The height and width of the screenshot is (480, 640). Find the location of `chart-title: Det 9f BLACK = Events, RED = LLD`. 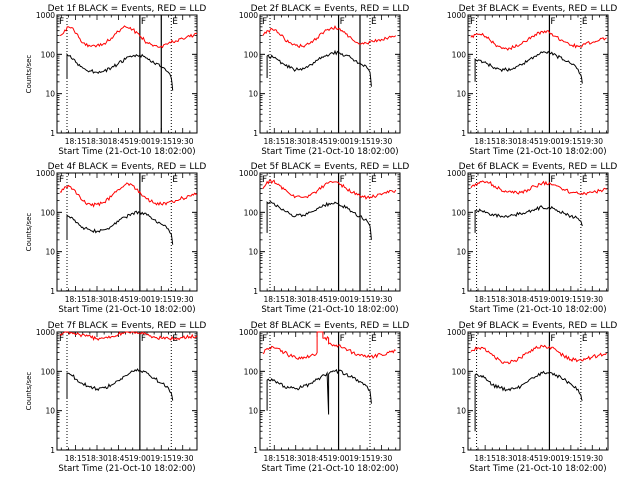

chart-title: Det 9f BLACK = Events, RED = LLD is located at coordinates (538, 326).